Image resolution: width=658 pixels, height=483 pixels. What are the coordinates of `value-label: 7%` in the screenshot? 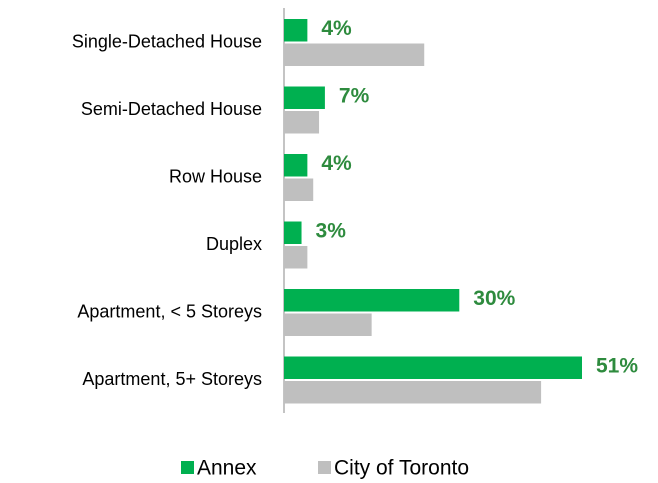 It's located at (354, 95).